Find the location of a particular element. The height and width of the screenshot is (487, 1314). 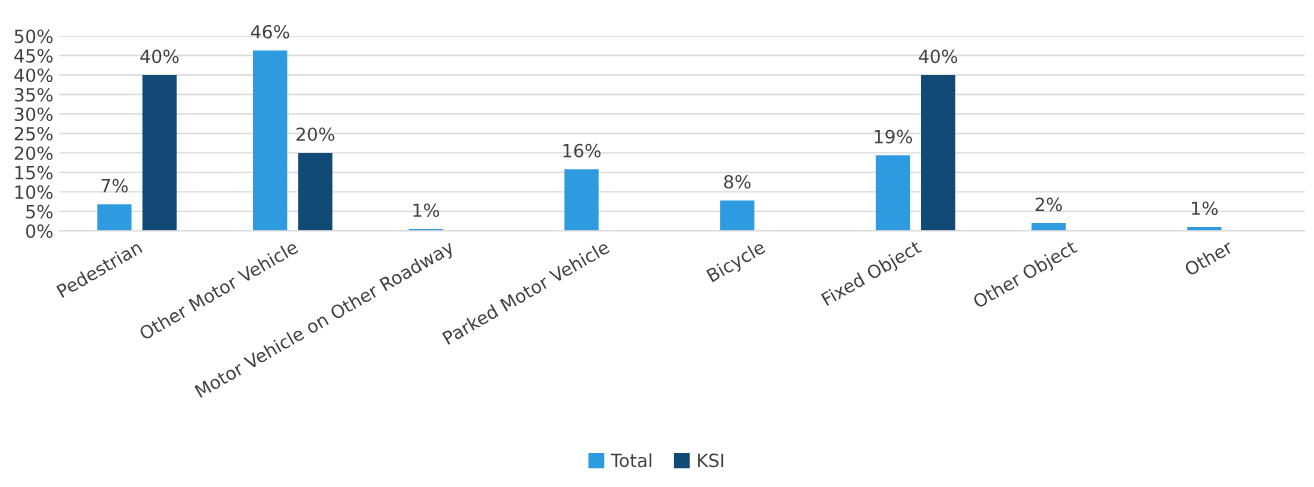

y-tick-label: 45% is located at coordinates (33, 55).